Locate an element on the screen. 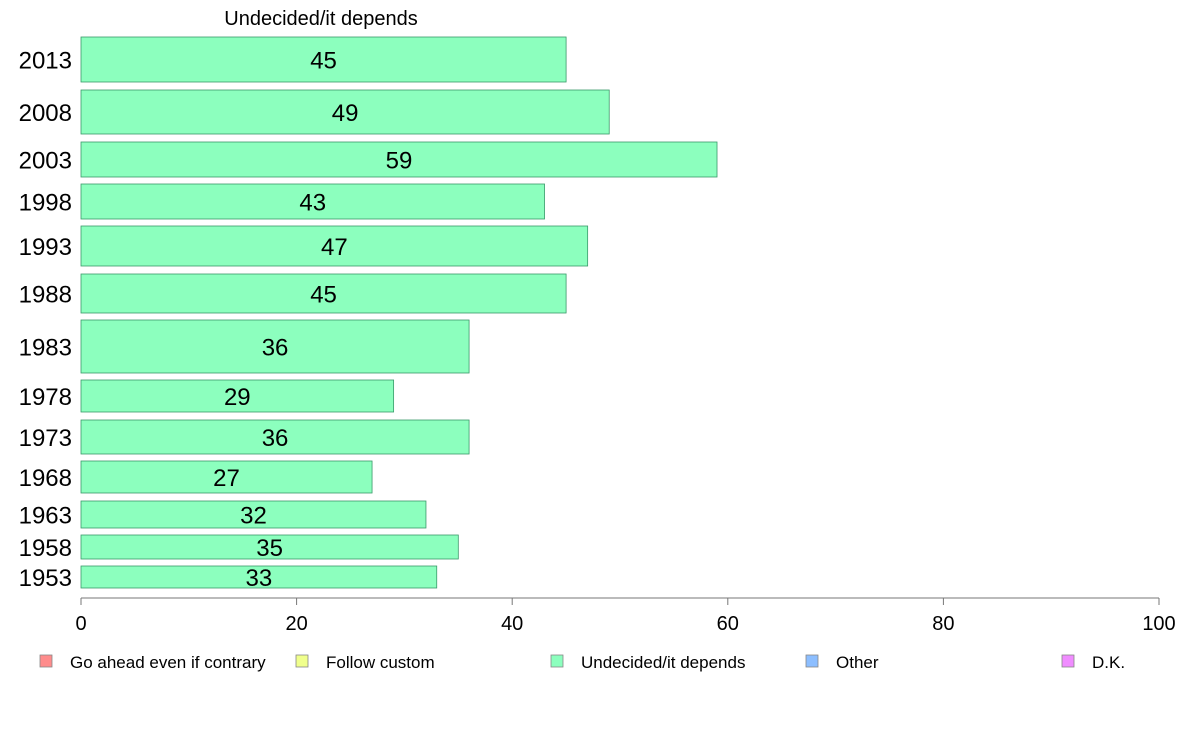  data-label: 35 is located at coordinates (269, 548).